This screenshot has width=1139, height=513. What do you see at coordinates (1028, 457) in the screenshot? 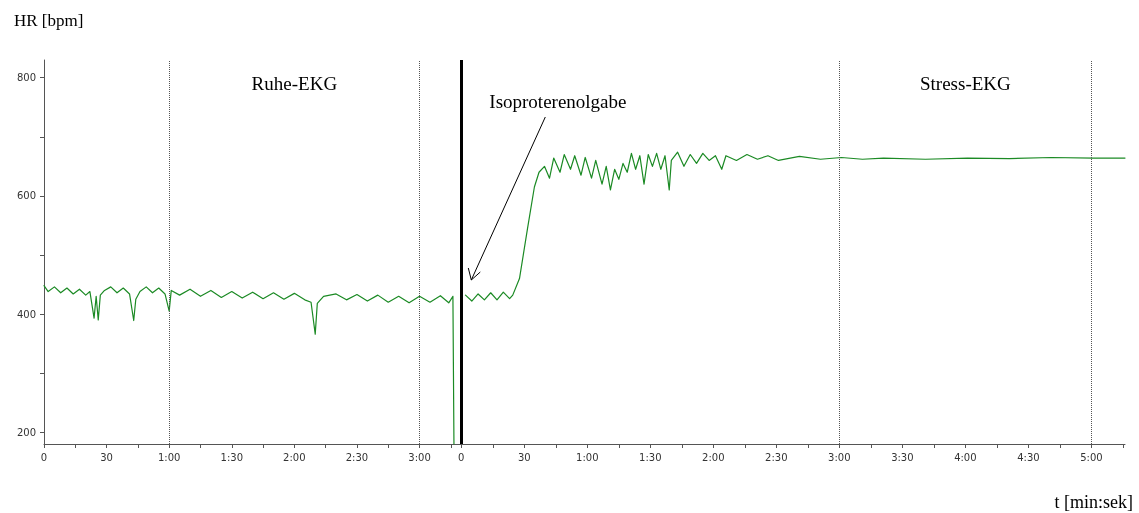
I see `x-tick-label: 4:30` at bounding box center [1028, 457].